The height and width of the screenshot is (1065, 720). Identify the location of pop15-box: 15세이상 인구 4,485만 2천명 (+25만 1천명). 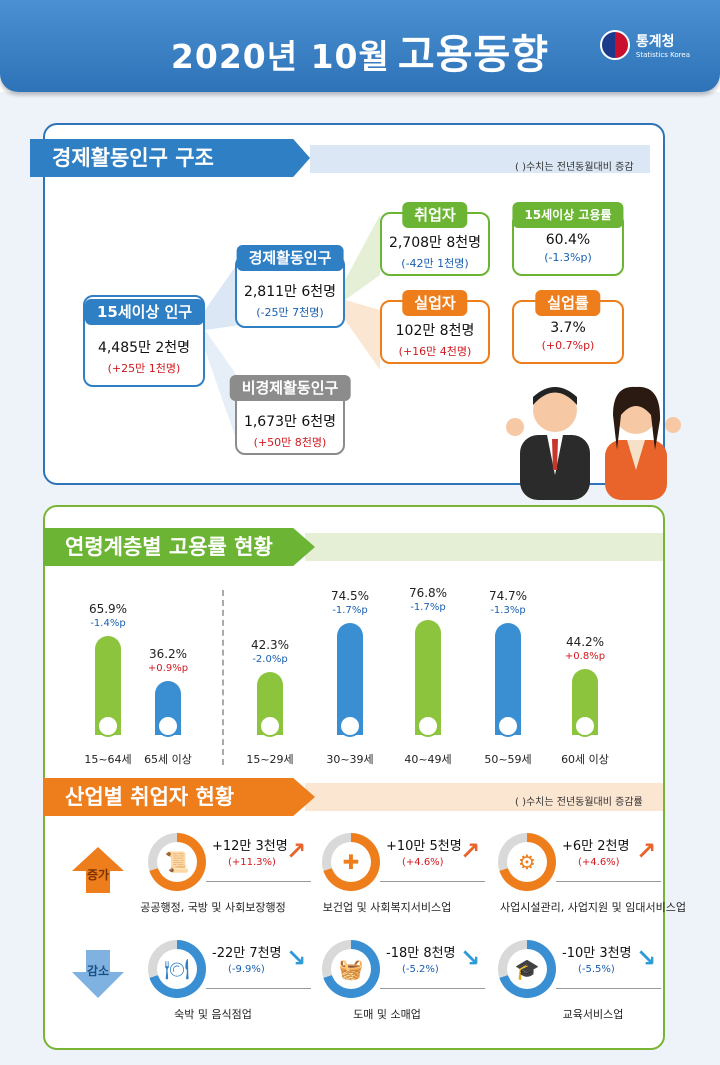
(144, 341).